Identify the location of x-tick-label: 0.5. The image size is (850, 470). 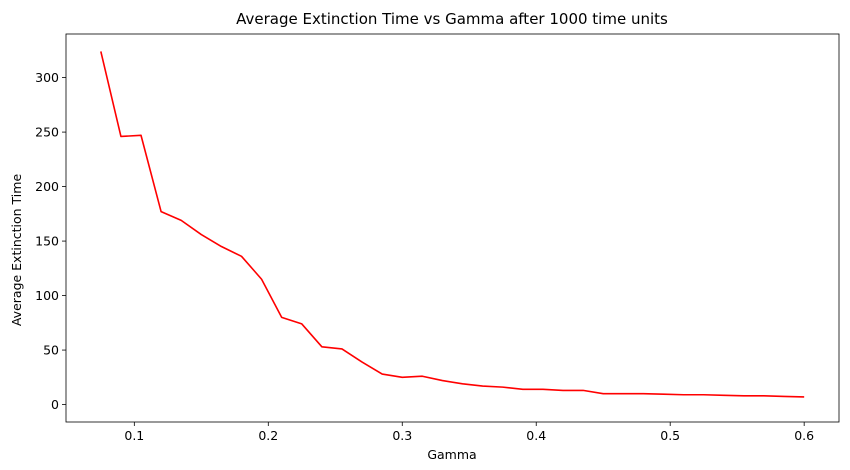
(670, 435).